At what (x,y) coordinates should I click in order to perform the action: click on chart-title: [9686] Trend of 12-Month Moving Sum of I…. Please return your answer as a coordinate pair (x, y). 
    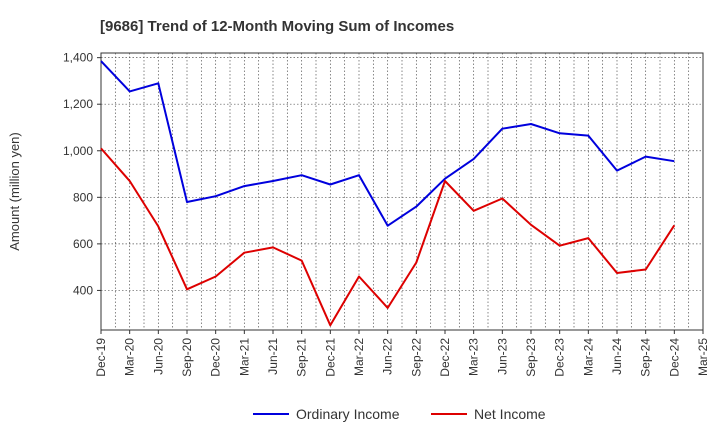
    Looking at the image, I should click on (277, 26).